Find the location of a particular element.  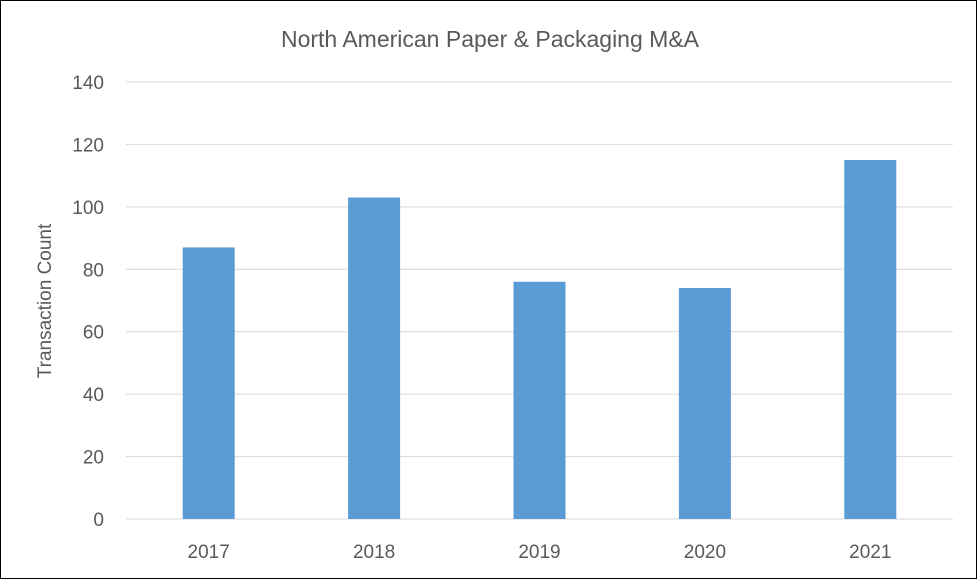

y-tick-label: 20 is located at coordinates (93, 458).